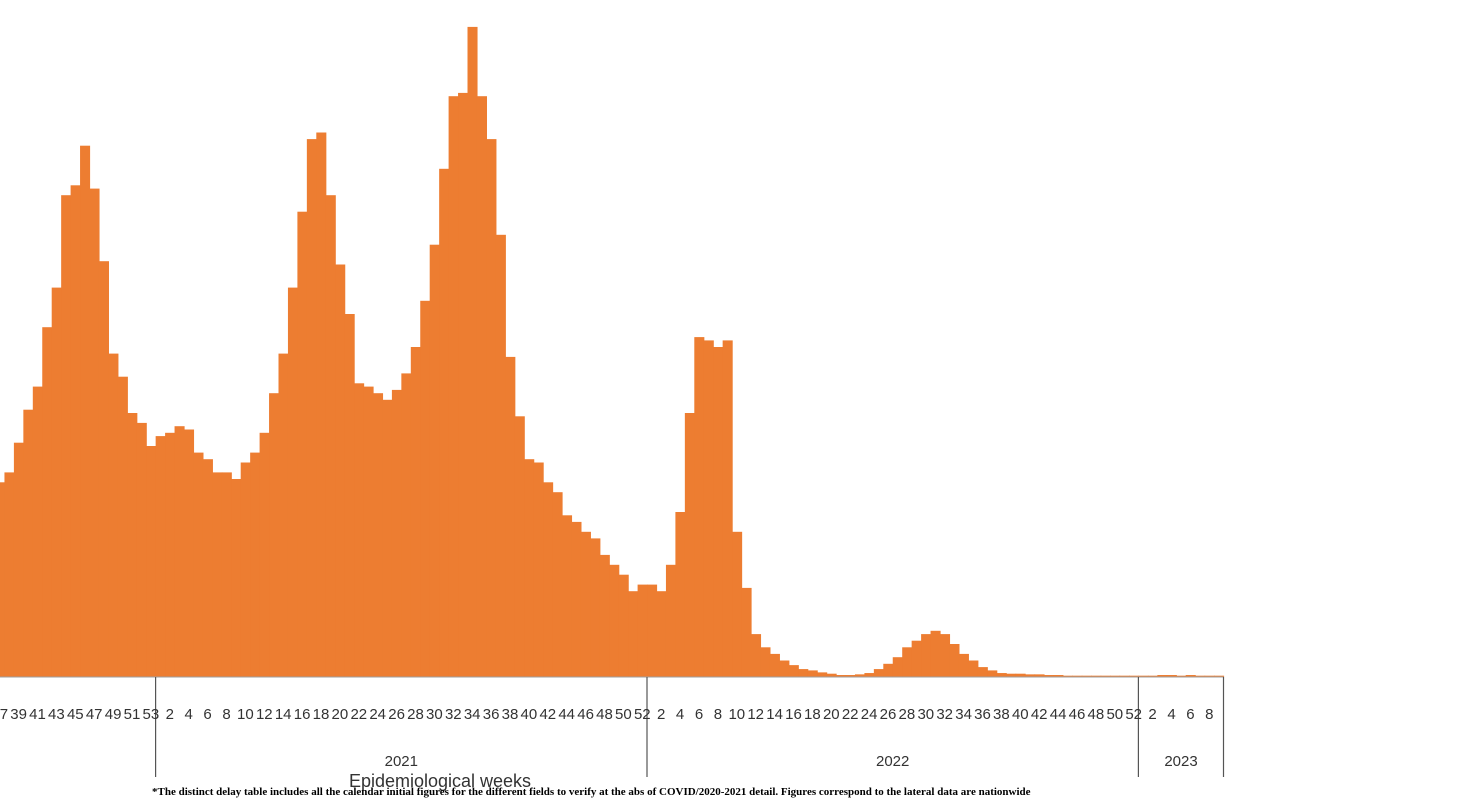 The width and height of the screenshot is (1469, 799). I want to click on bar-2022-w7, so click(708, 508).